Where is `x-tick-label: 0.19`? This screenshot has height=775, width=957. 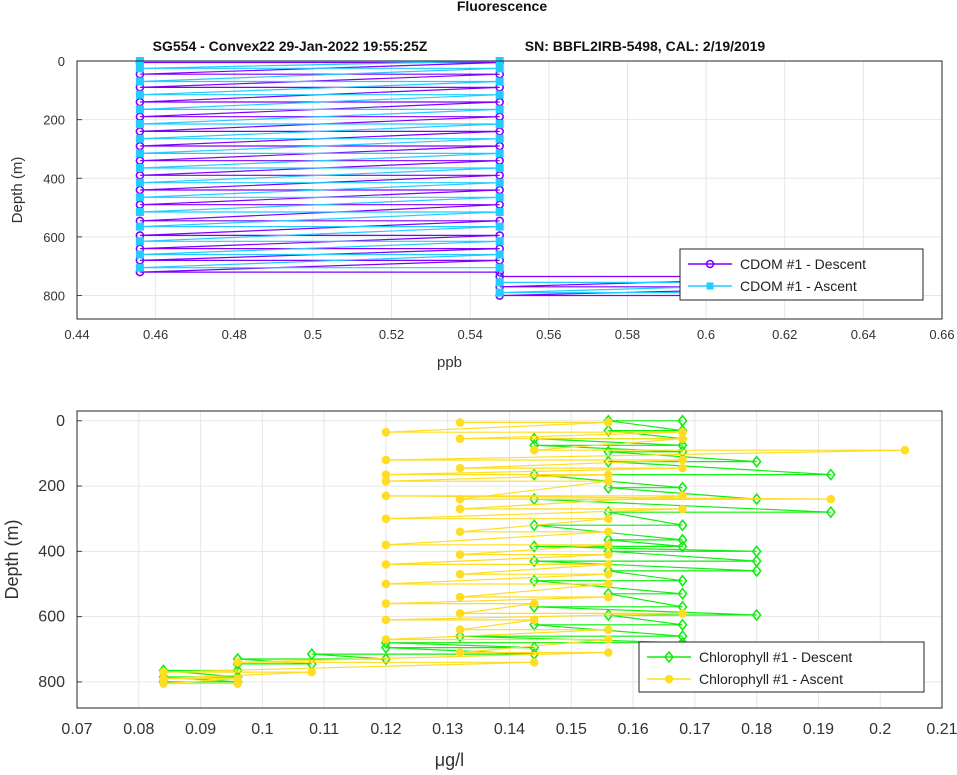
x-tick-label: 0.19 is located at coordinates (818, 729).